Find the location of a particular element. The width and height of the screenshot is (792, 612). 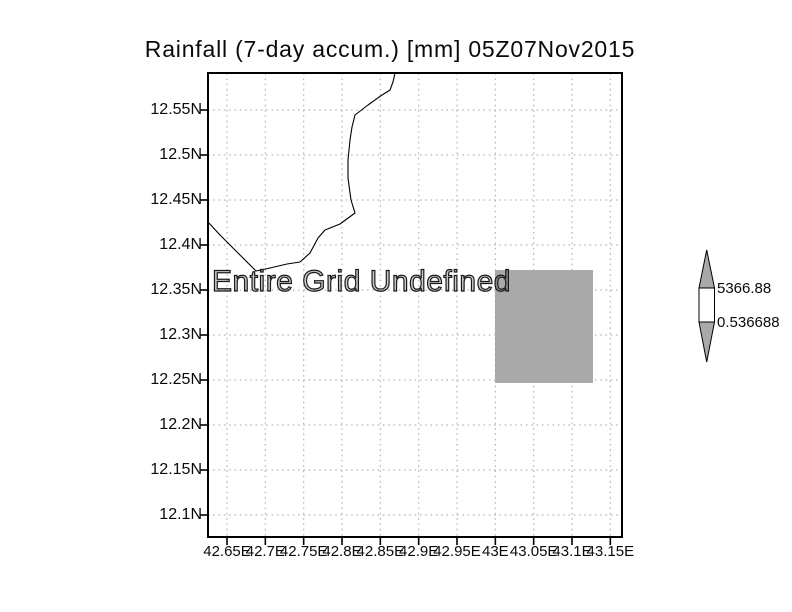

y-tick-label: 12.3N is located at coordinates (180, 334).